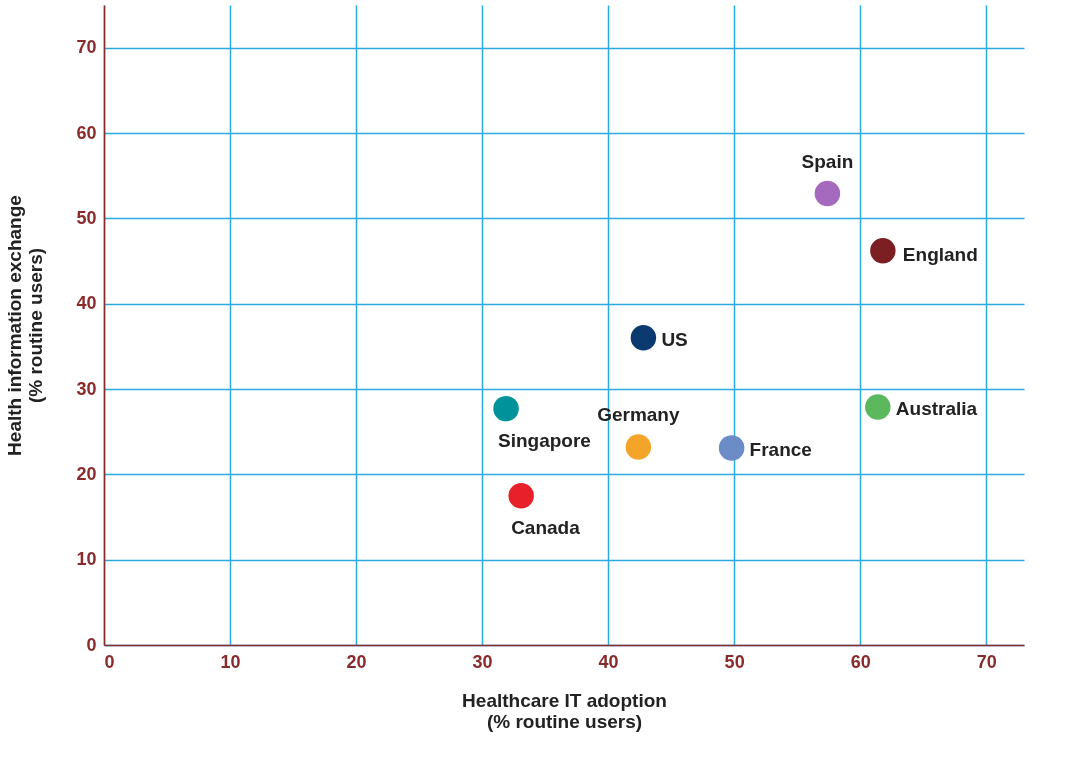 The image size is (1081, 762). I want to click on x-tick-label: 70, so click(986, 661).